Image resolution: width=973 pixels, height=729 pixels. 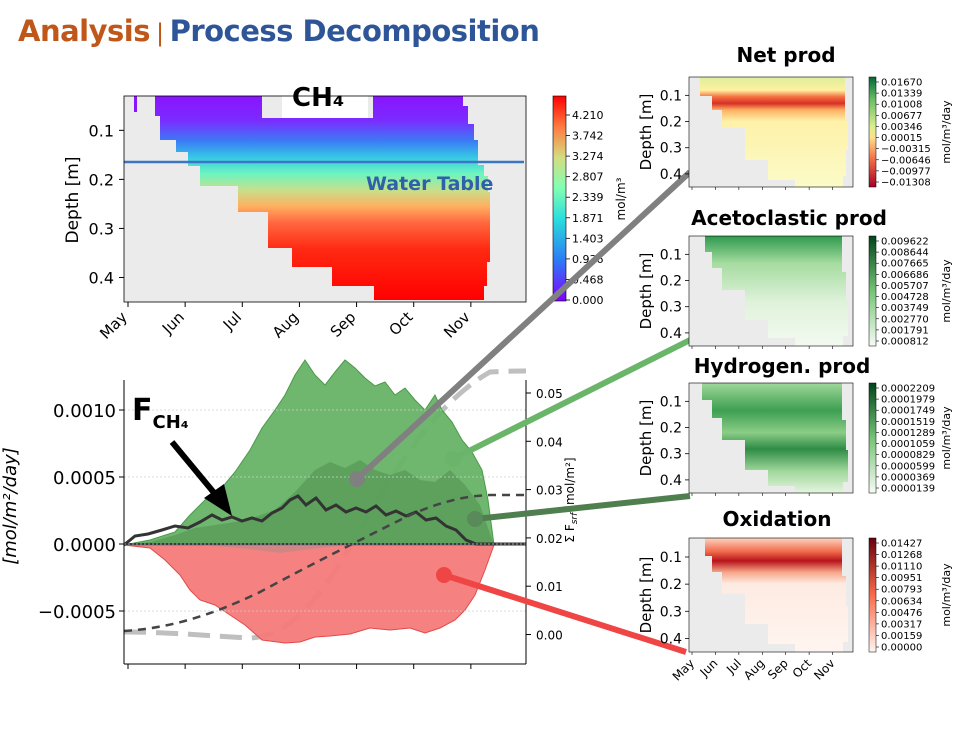 I want to click on flux-y2tick-label: 0.01, so click(x=549, y=587).